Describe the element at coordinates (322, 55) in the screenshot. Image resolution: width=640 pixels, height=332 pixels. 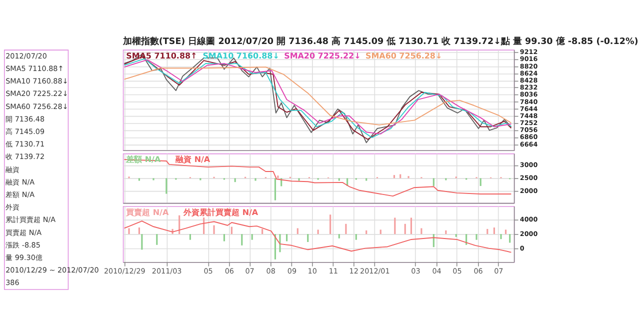
I see `series-label: SMA20 7225.22↓` at that location.